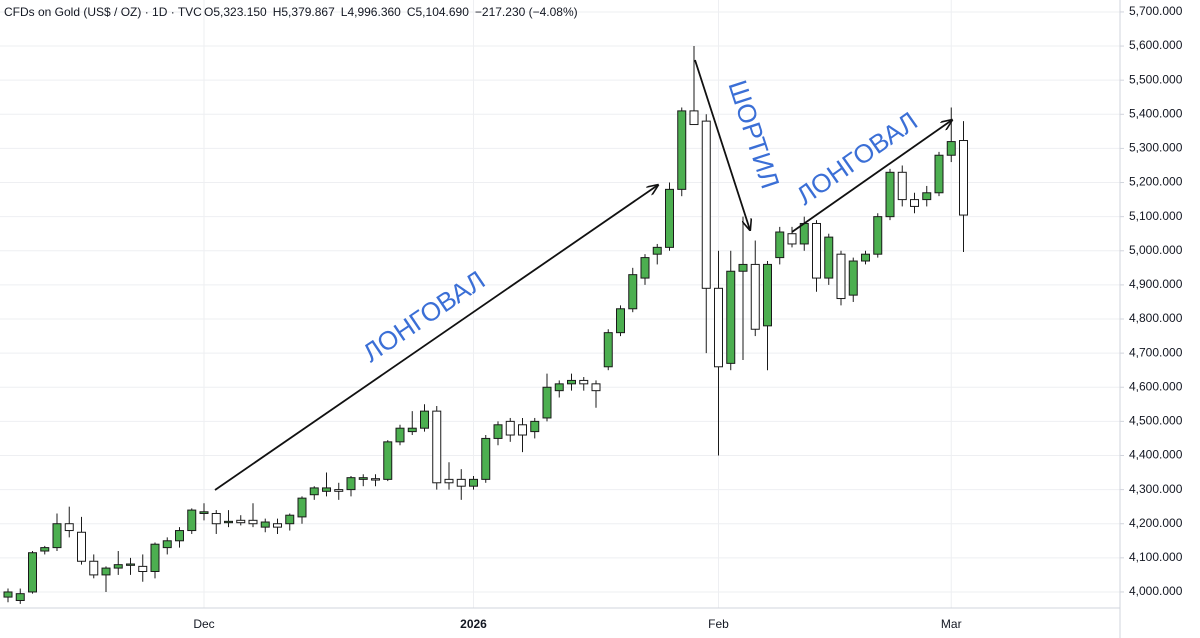 The image size is (1200, 638). I want to click on y-tick-label: 5,200.000, so click(1156, 182).